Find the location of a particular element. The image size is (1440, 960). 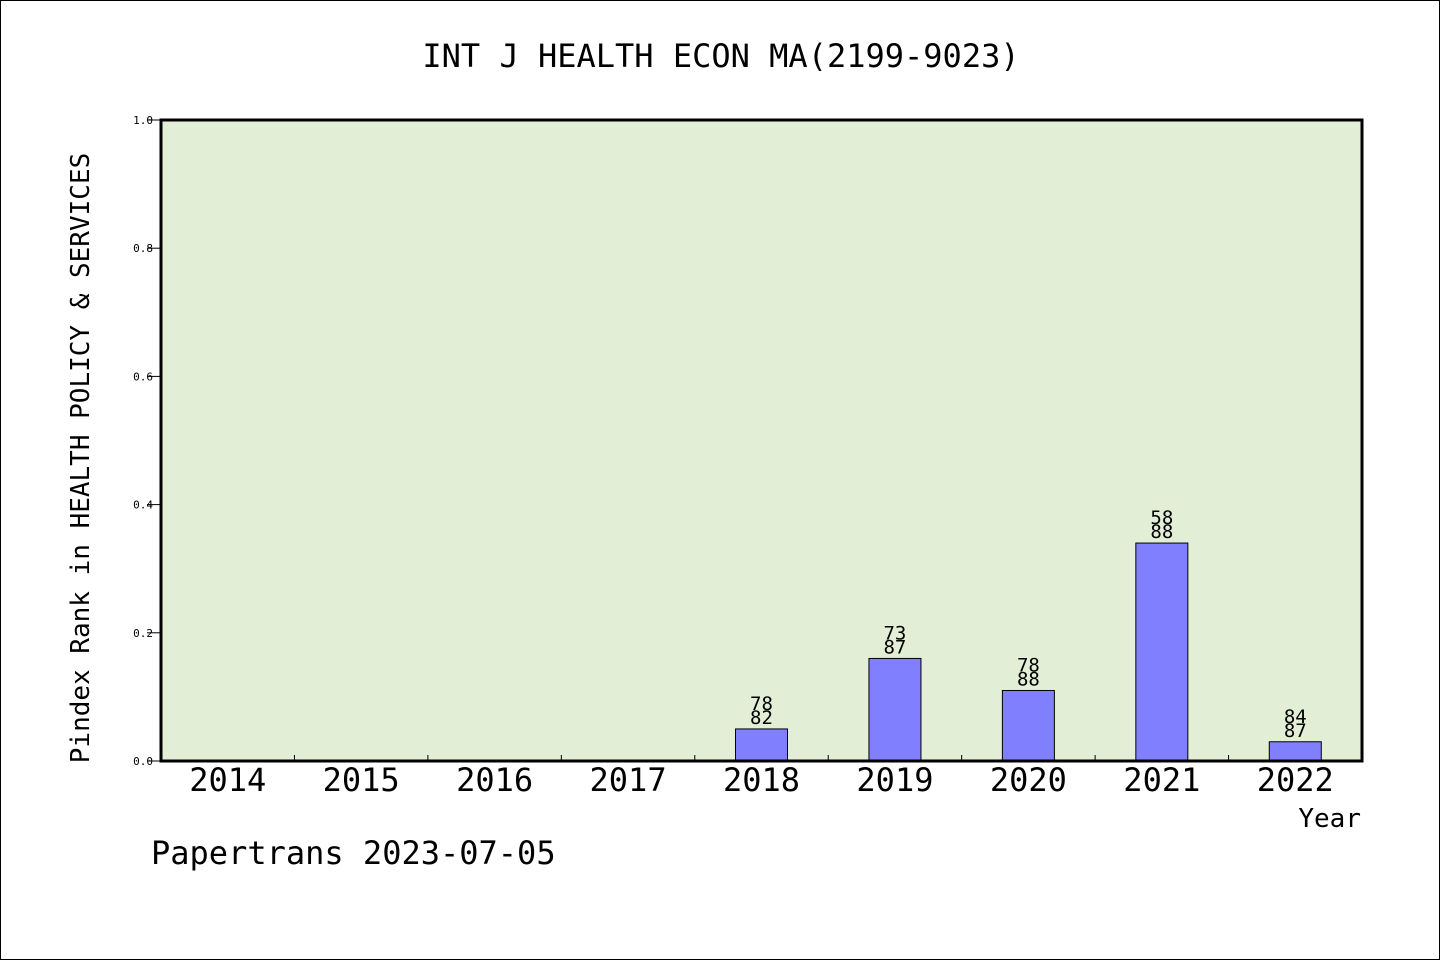

y-tick-label: 0.0 is located at coordinates (143, 761).